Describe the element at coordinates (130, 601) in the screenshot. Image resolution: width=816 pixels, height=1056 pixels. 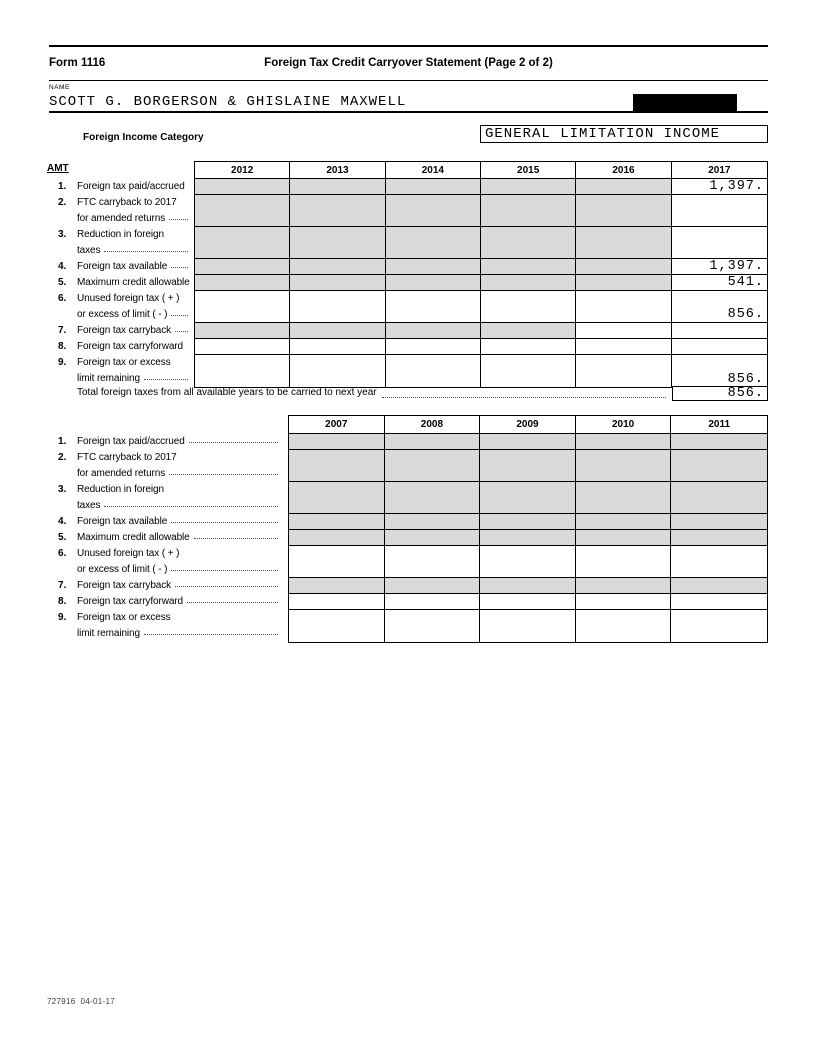
I see `row-label-text: Foreign tax carryforward` at that location.